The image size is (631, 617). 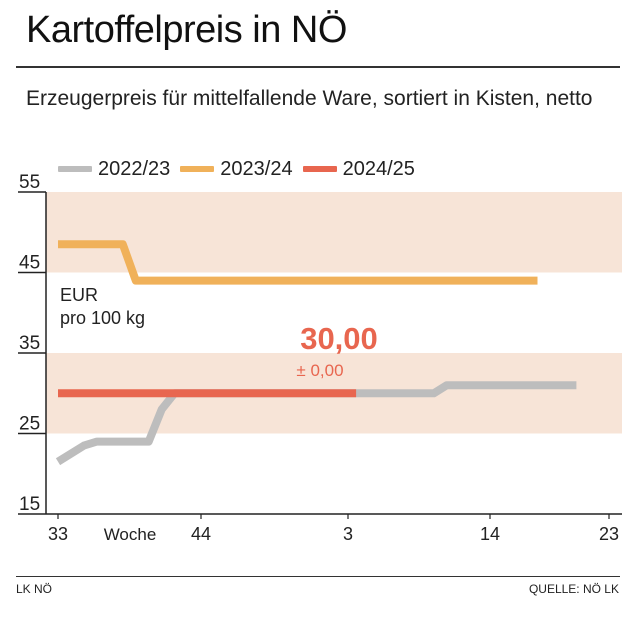 What do you see at coordinates (201, 534) in the screenshot?
I see `x-tick-label-44: 44` at bounding box center [201, 534].